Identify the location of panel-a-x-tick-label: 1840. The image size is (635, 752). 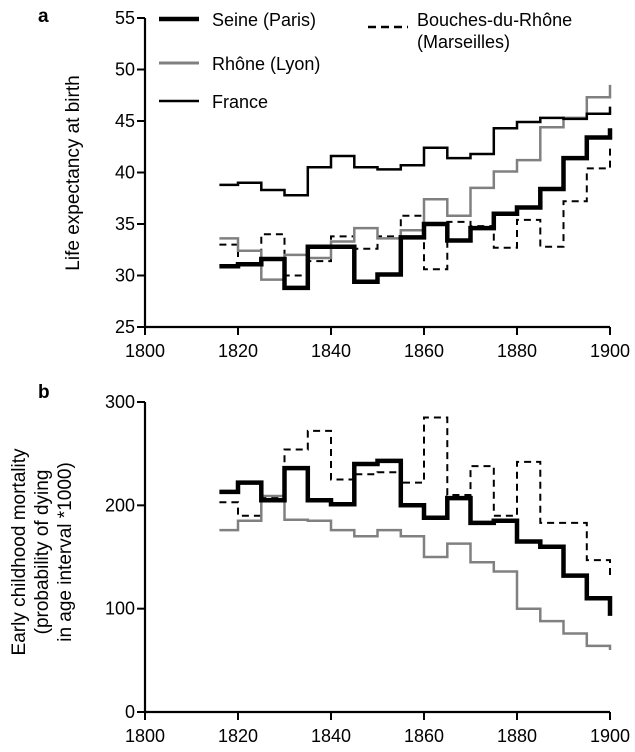
(331, 351).